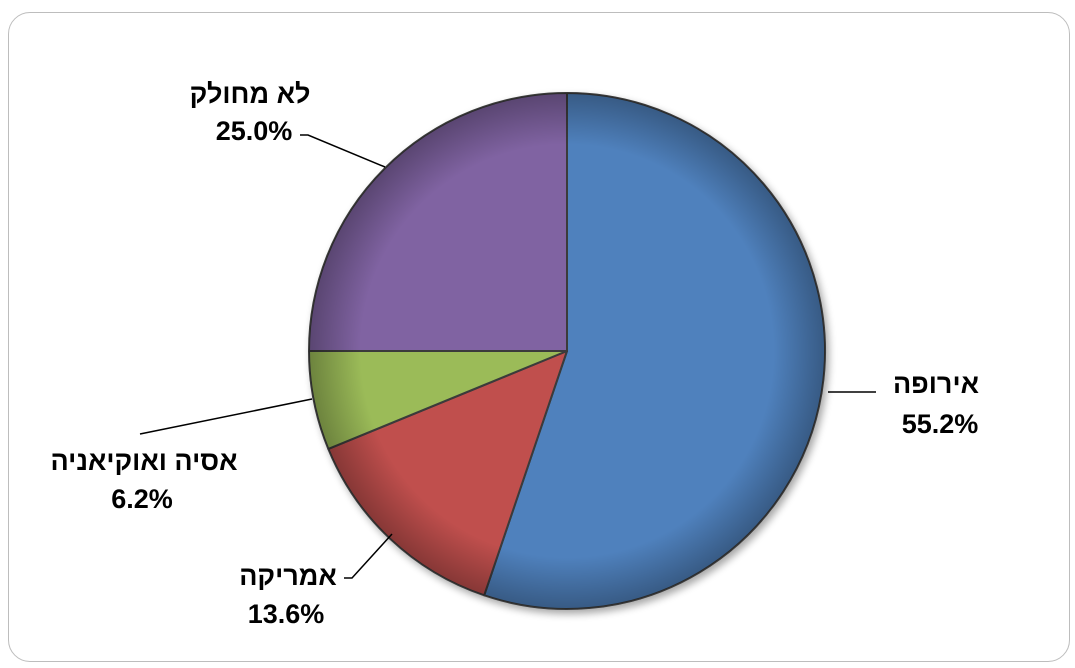 The width and height of the screenshot is (1075, 668). Describe the element at coordinates (288, 576) in the screenshot. I see `slice-label-america: אמריקה` at that location.